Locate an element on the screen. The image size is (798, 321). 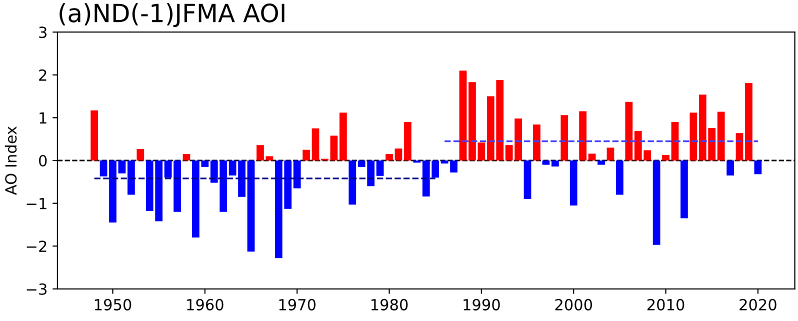
y-tick-label: −2 is located at coordinates (36, 246).